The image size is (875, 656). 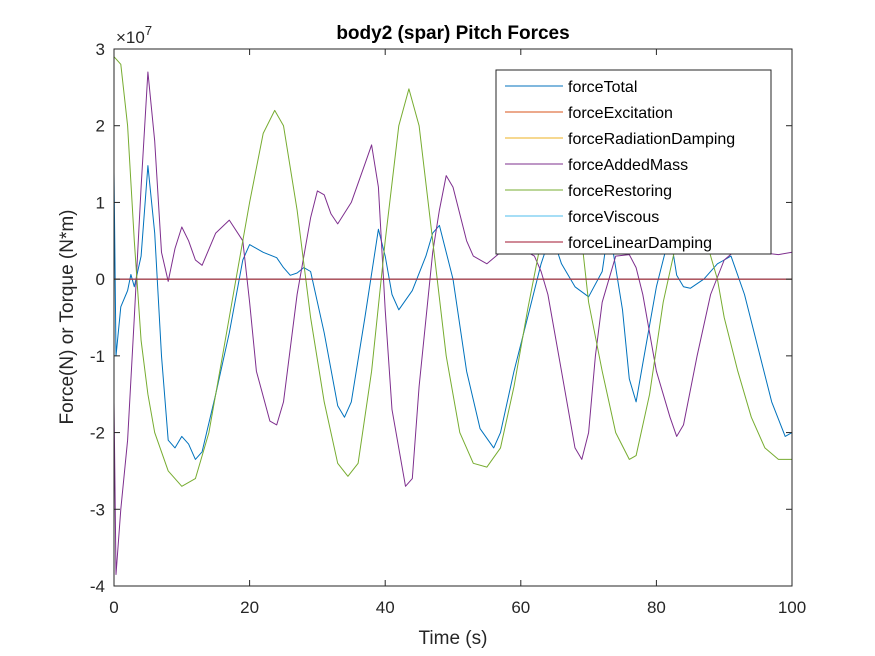 I want to click on legend-label: forceExcitation, so click(x=620, y=113).